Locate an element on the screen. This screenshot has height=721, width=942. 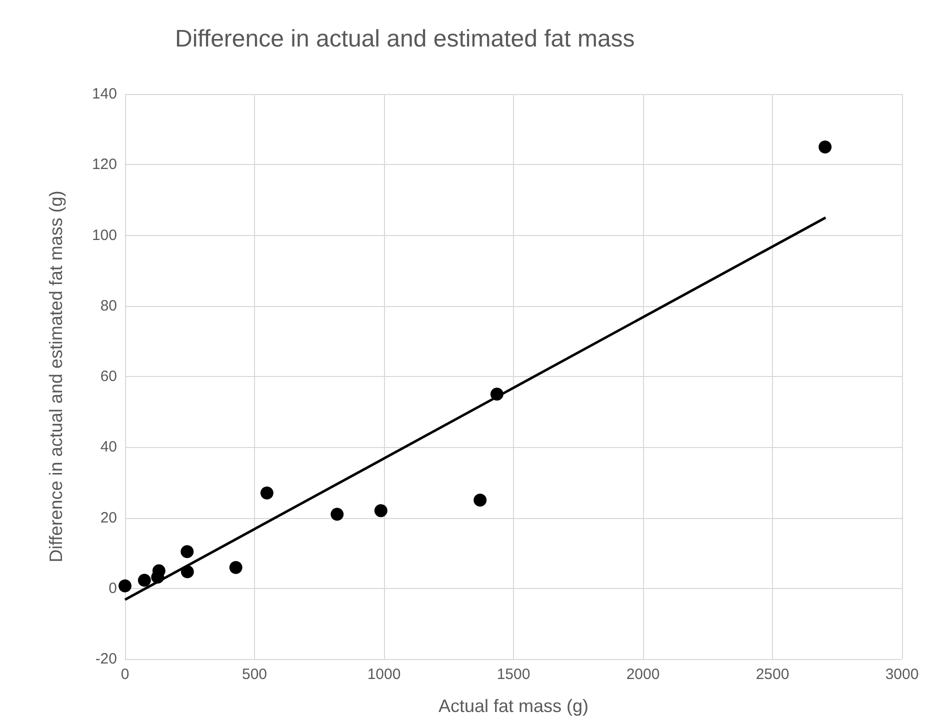
y-tick-label: 80 is located at coordinates (108, 305).